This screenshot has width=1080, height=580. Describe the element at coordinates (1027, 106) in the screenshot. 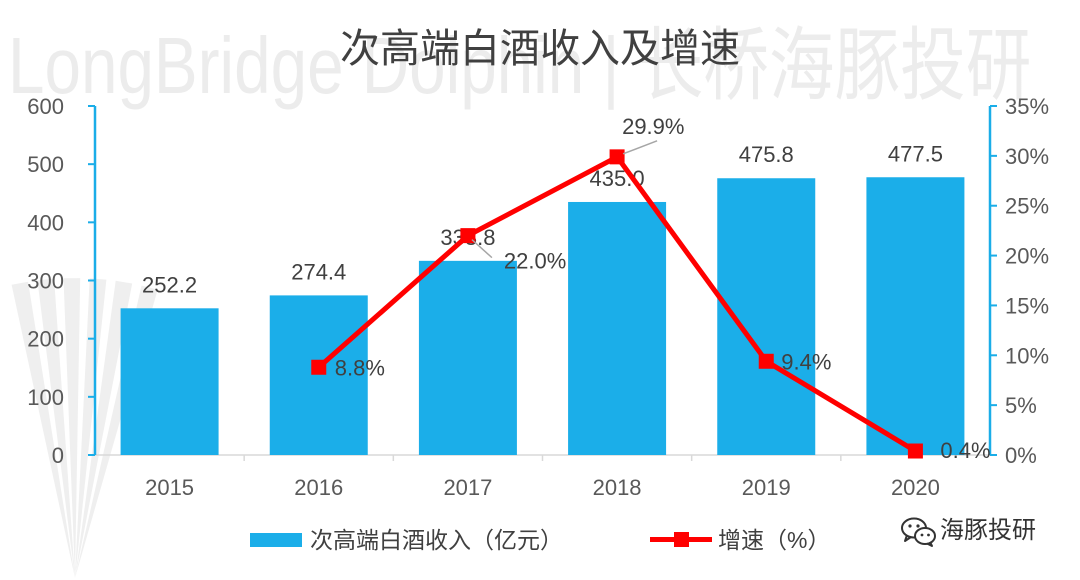

I see `y-axis-right-tick-label: 35%` at that location.